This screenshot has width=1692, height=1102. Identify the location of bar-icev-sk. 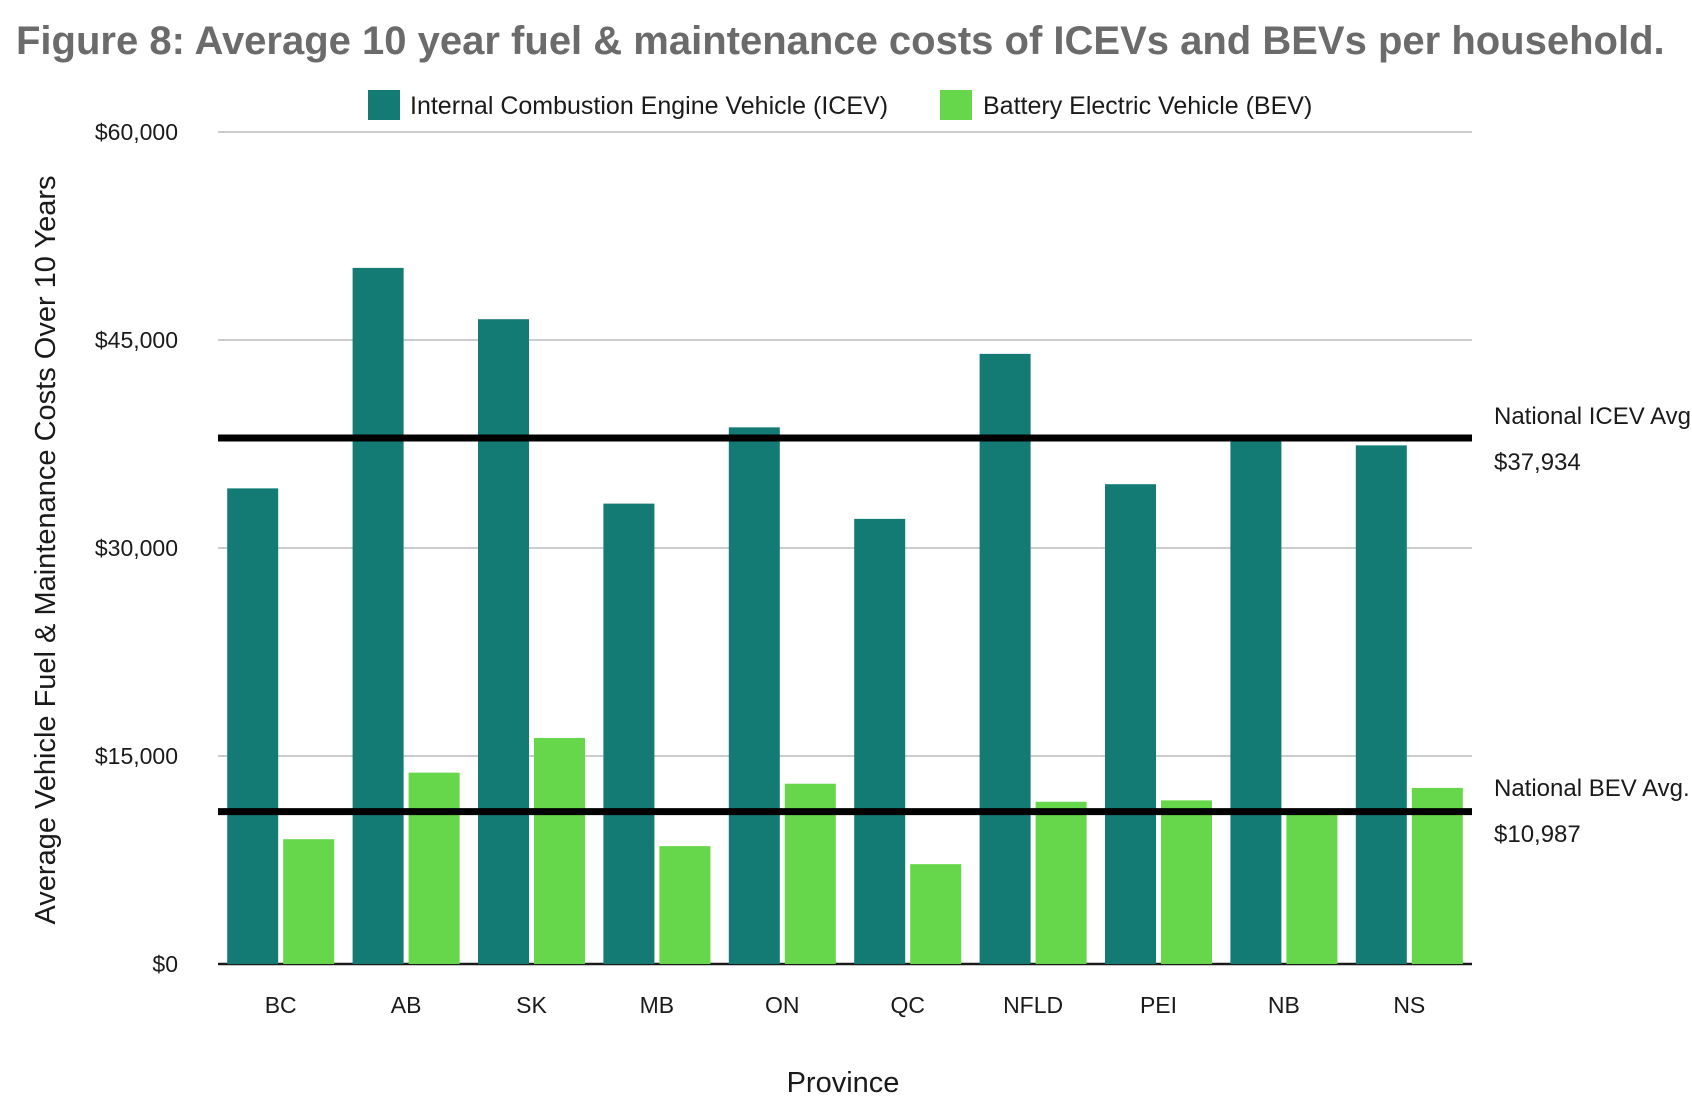
(503, 641).